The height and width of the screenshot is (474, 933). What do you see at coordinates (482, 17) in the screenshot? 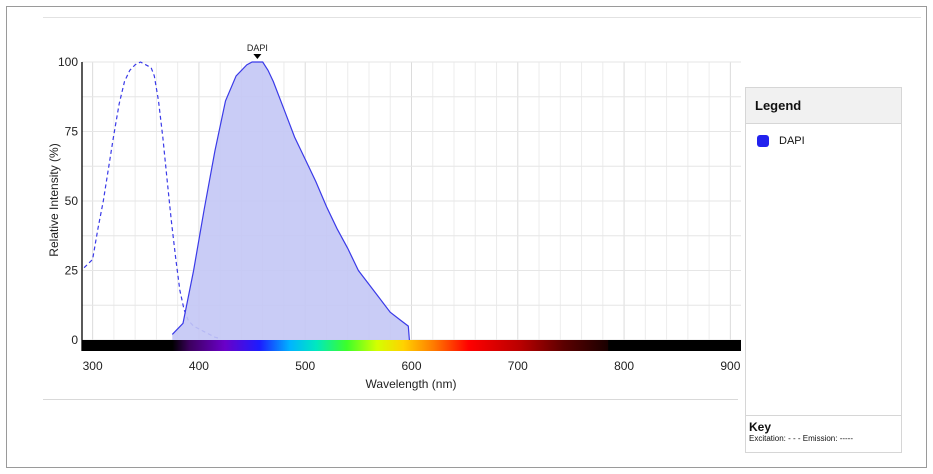
I see `top-divider` at bounding box center [482, 17].